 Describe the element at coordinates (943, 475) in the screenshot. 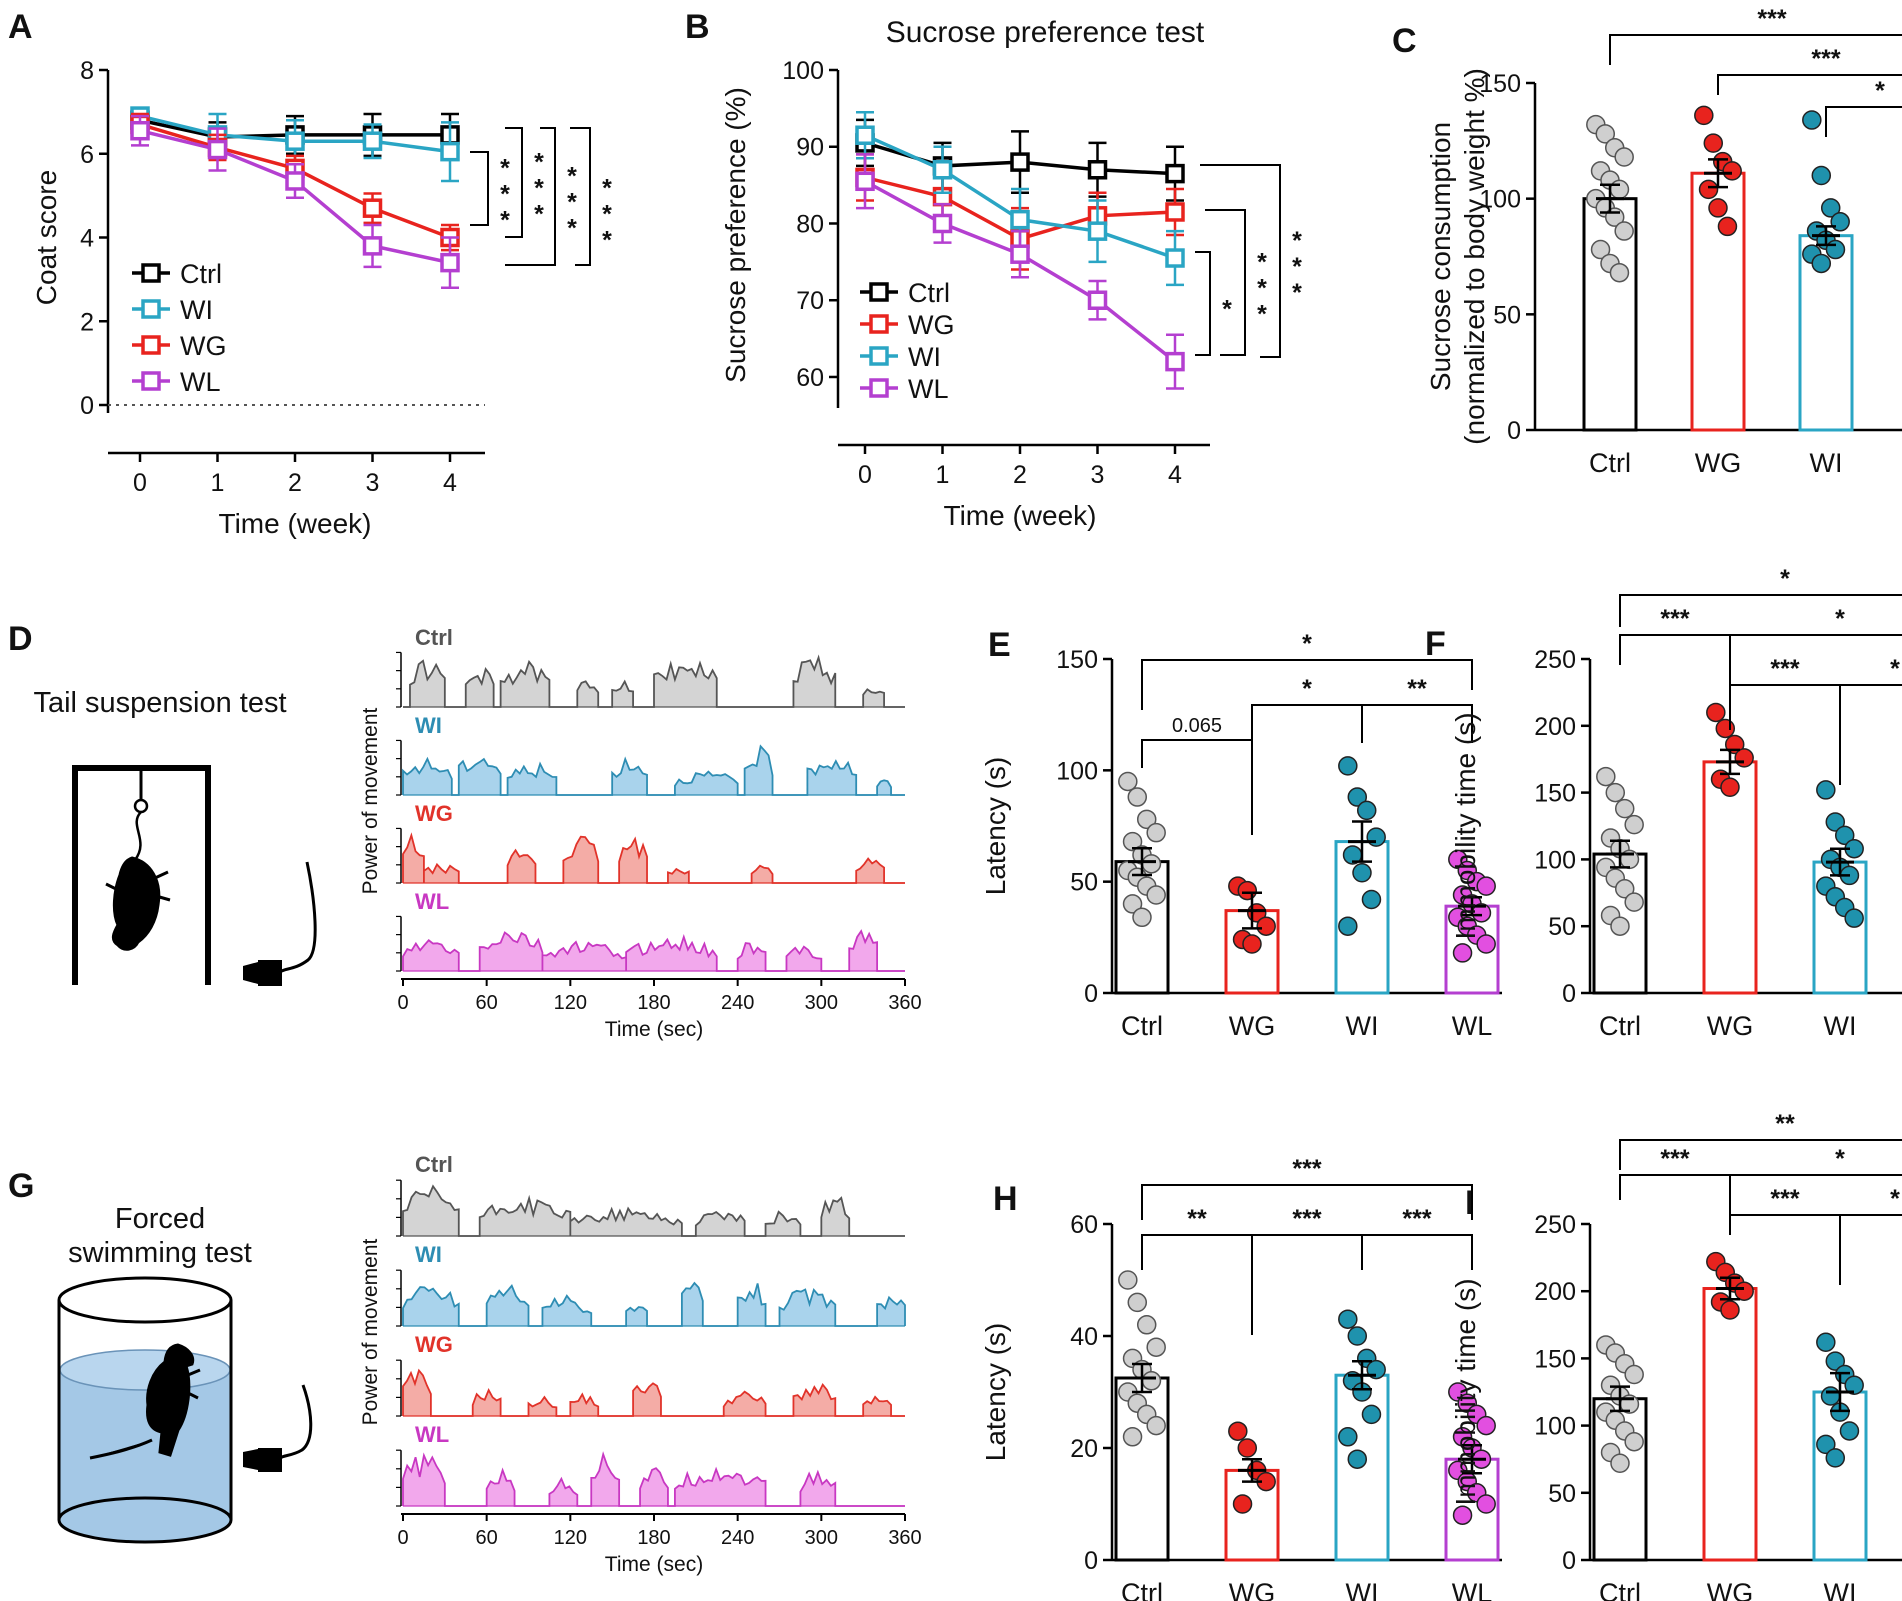

I see `x-tick-label: 1` at that location.